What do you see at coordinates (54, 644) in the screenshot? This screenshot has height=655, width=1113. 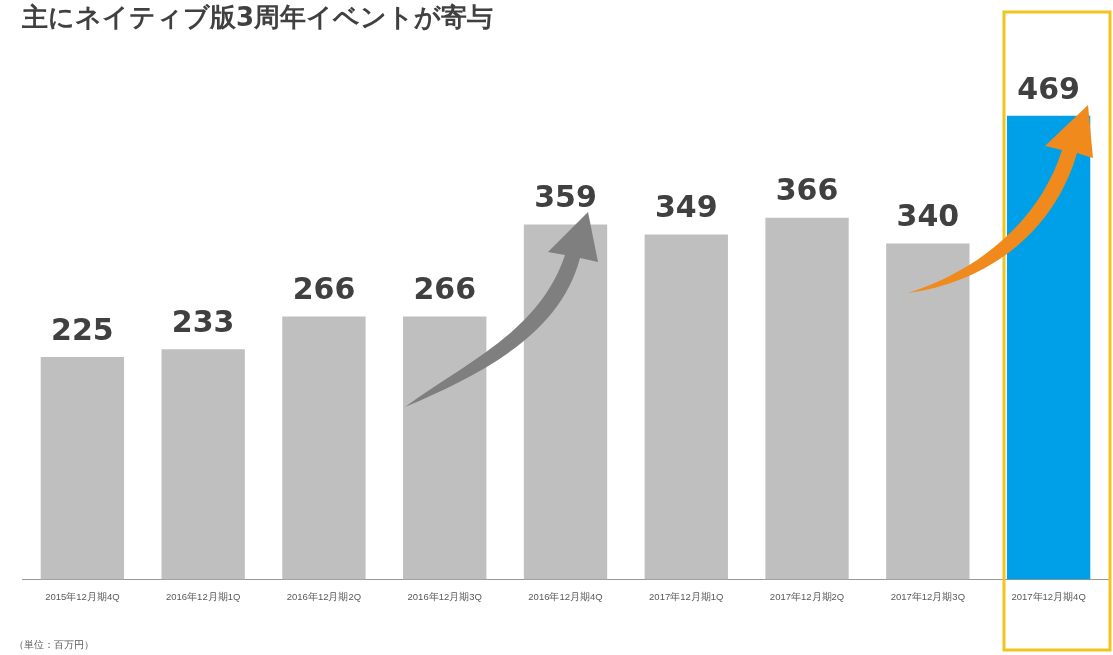 I see `text: （単位：百万円）` at bounding box center [54, 644].